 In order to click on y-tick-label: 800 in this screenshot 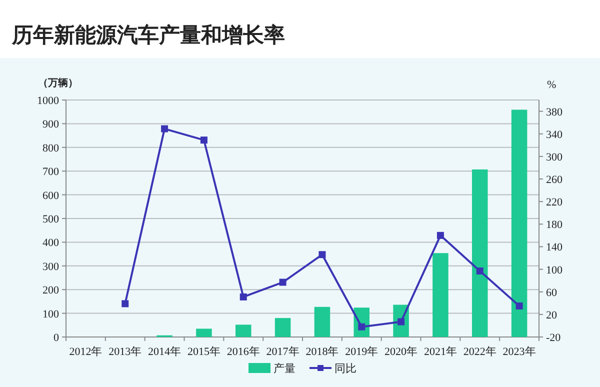, I will do `click(51, 148)`.